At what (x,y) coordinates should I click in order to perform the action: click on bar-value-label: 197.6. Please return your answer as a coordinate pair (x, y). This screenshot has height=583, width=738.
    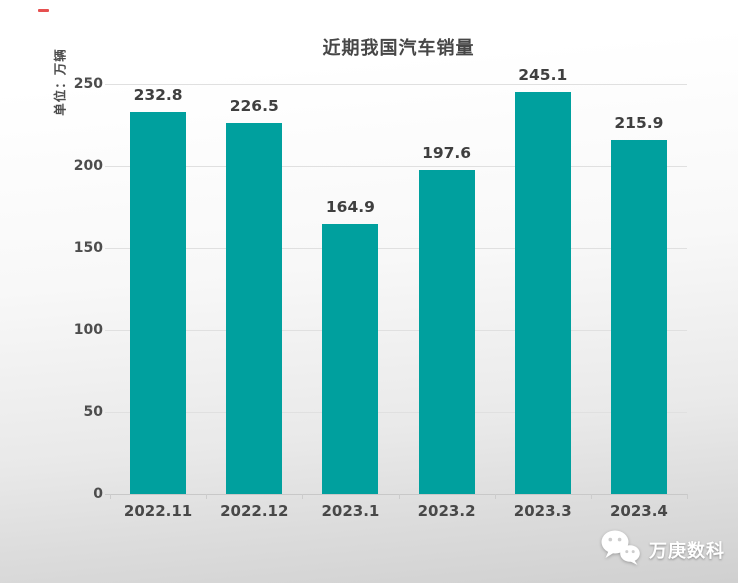
    Looking at the image, I should click on (447, 152).